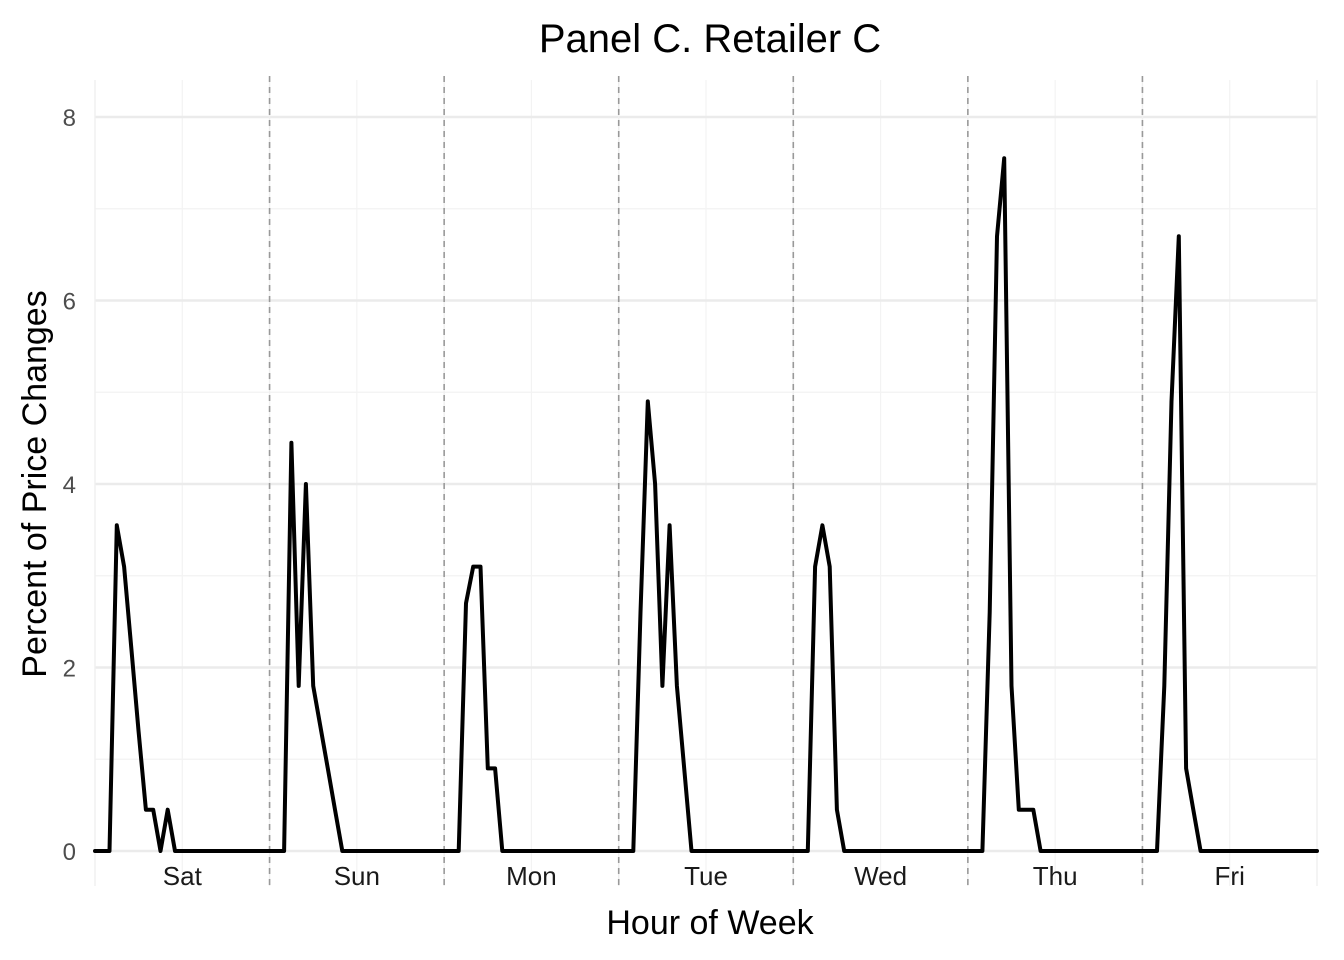  I want to click on day-label: Sun, so click(357, 876).